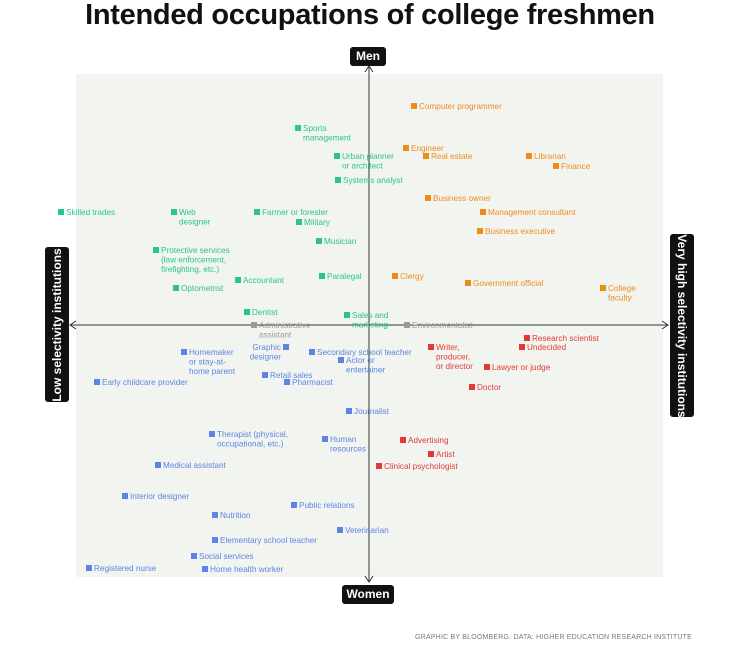 The width and height of the screenshot is (740, 648). What do you see at coordinates (369, 579) in the screenshot?
I see `arrow-down-icon` at bounding box center [369, 579].